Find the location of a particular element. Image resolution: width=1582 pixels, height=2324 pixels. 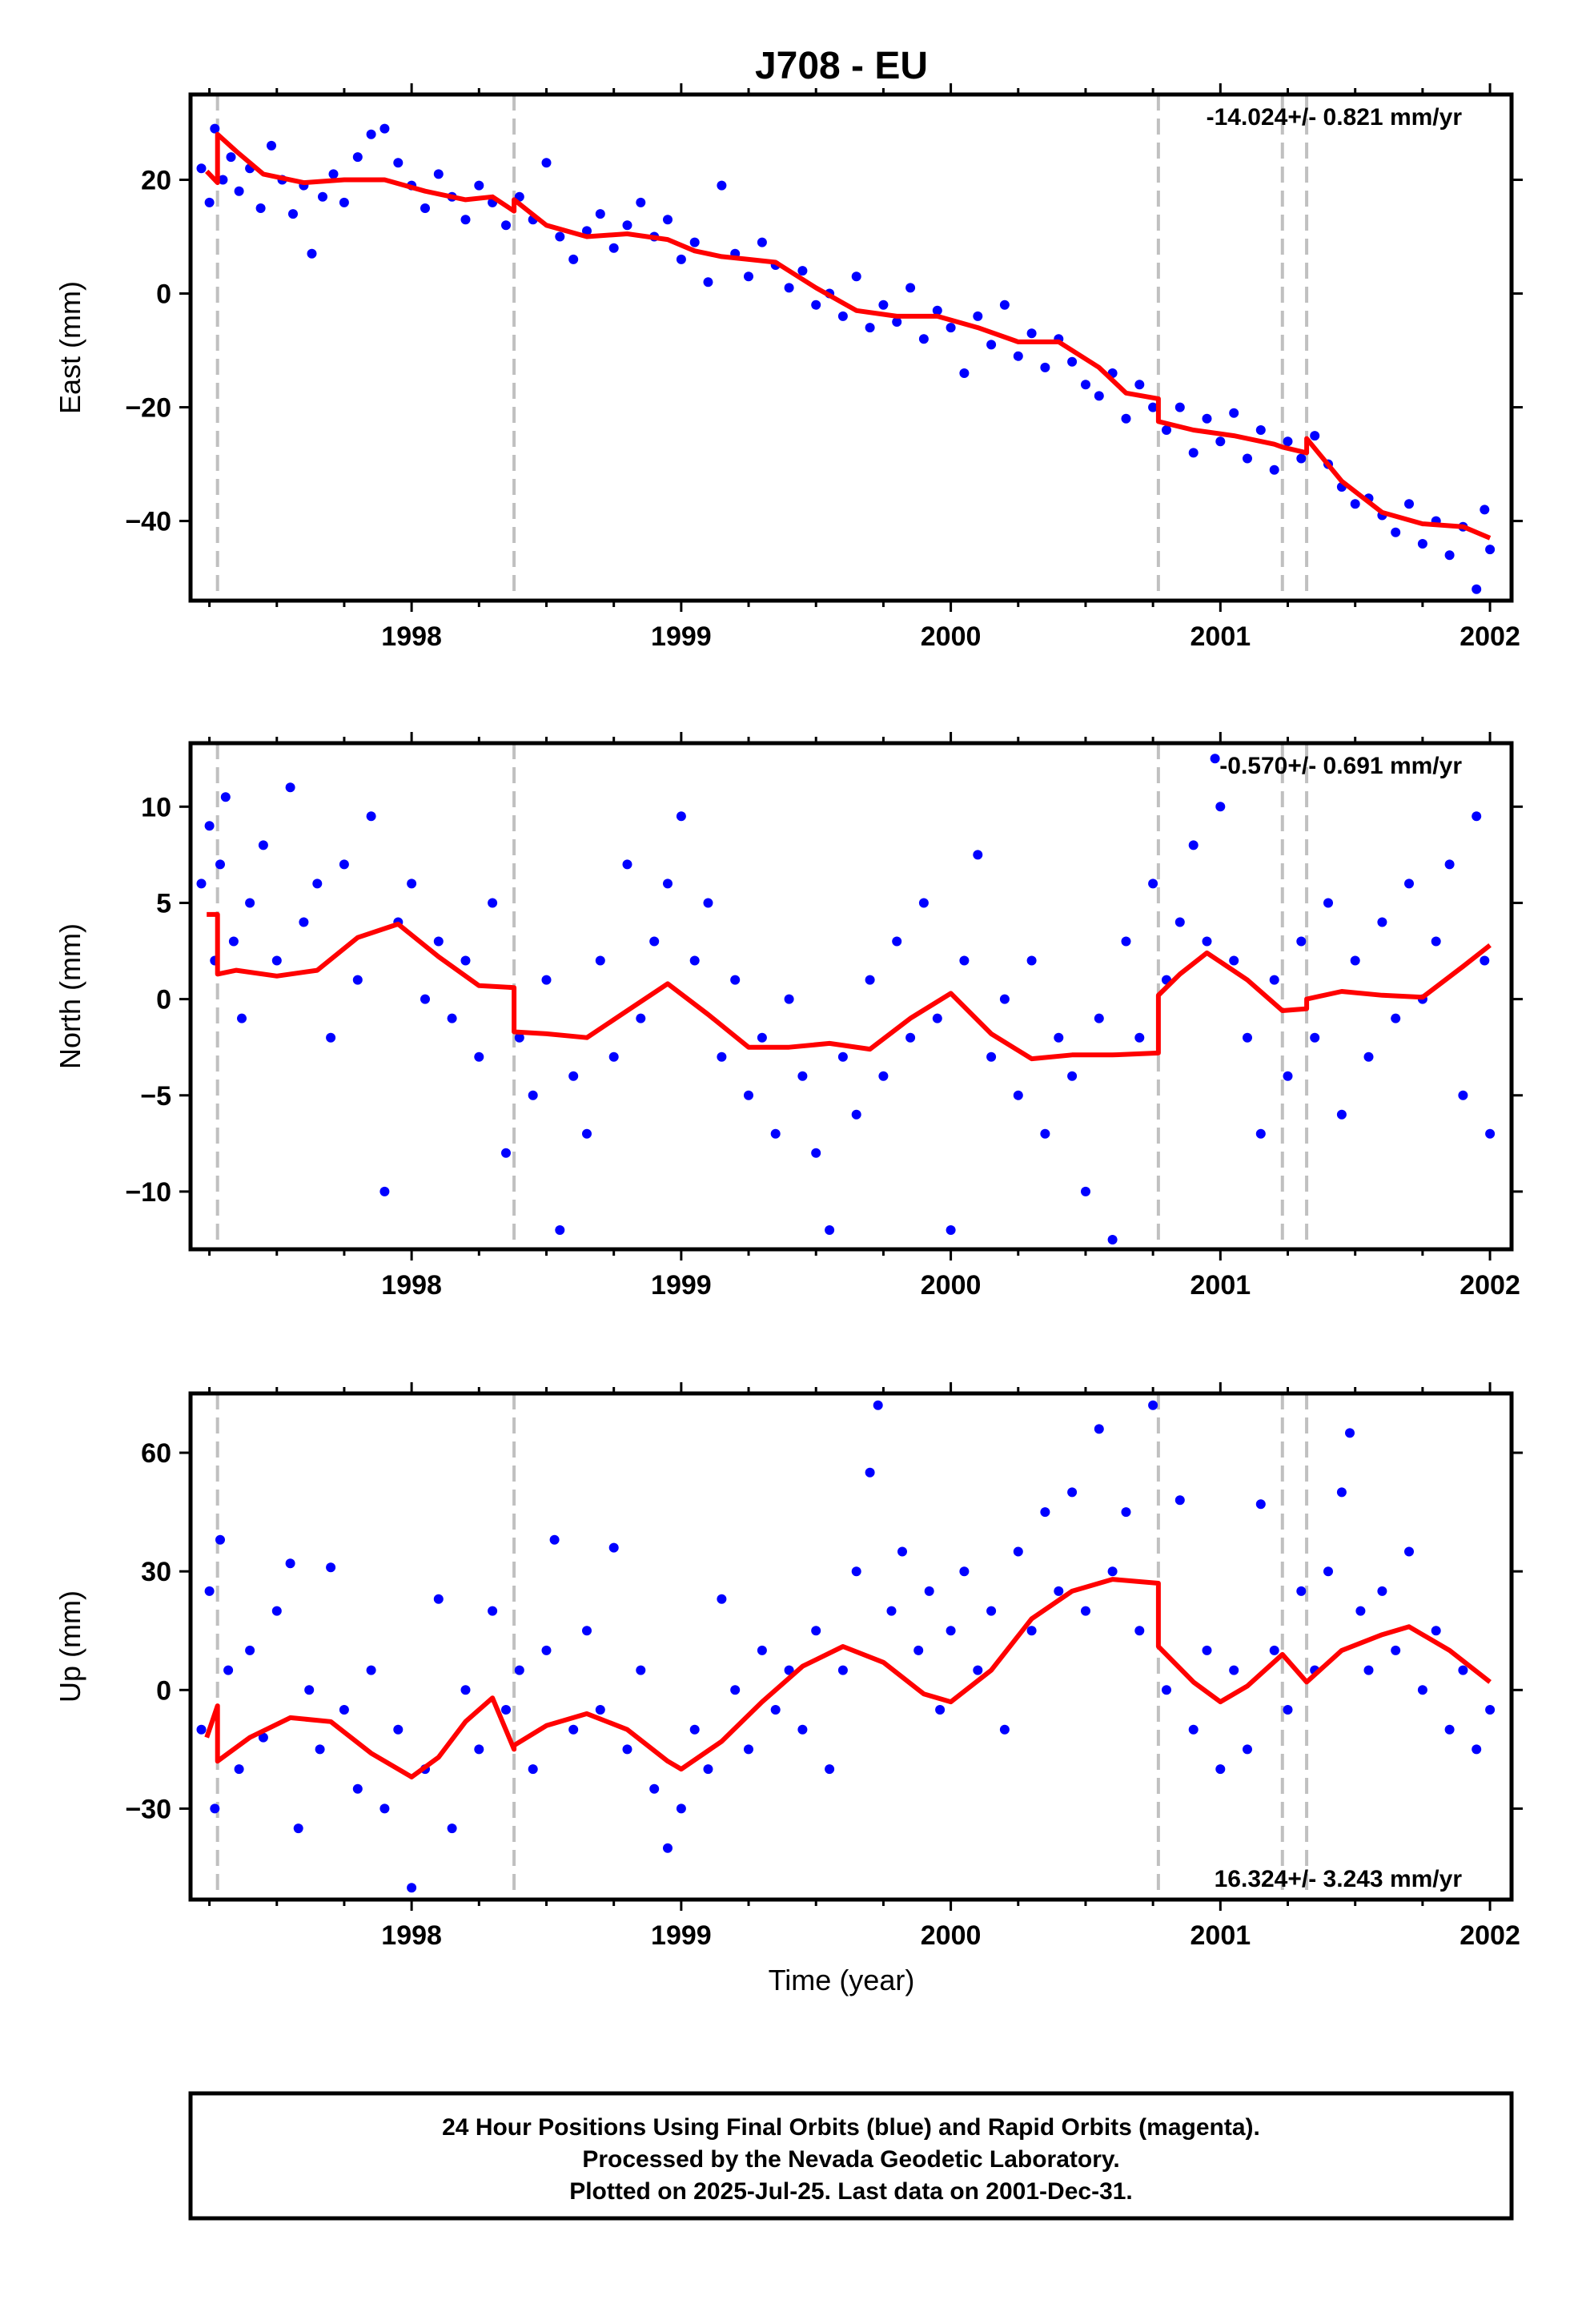

north-model-line is located at coordinates (849, 987).